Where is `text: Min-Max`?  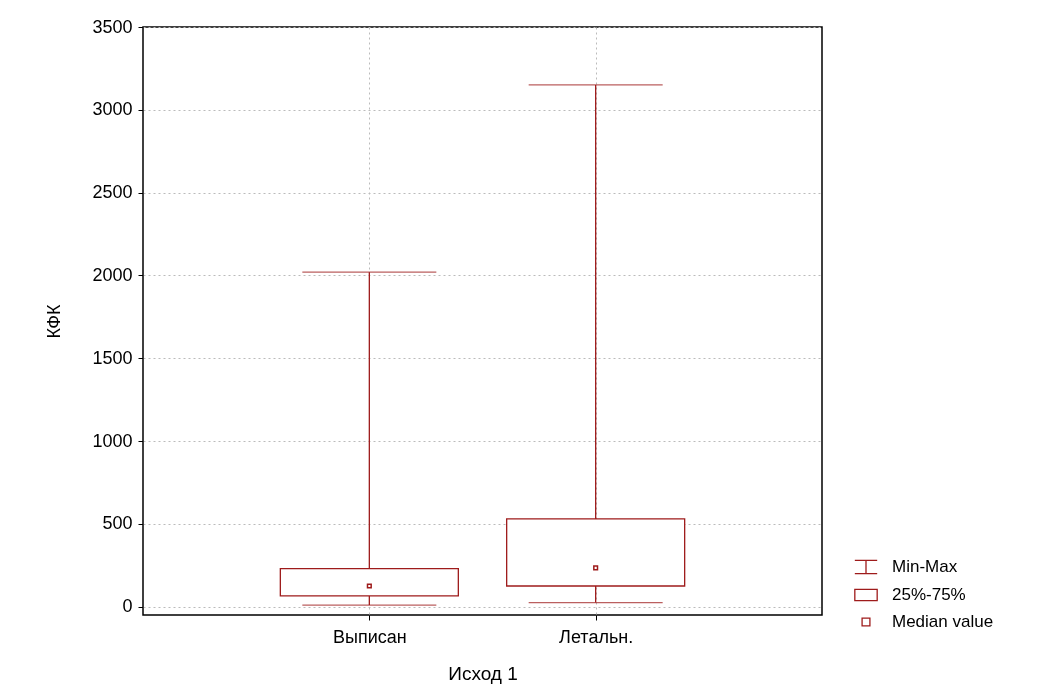
text: Min-Max is located at coordinates (925, 566).